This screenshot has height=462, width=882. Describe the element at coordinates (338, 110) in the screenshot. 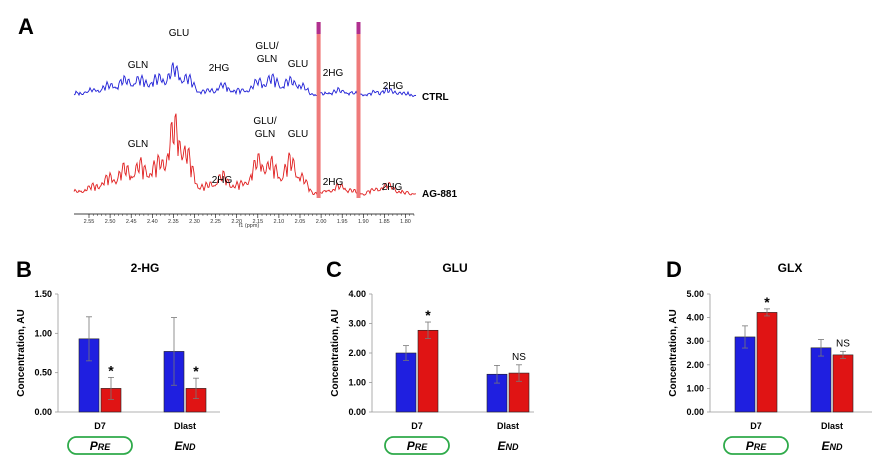

I see `offscale-peaks` at that location.